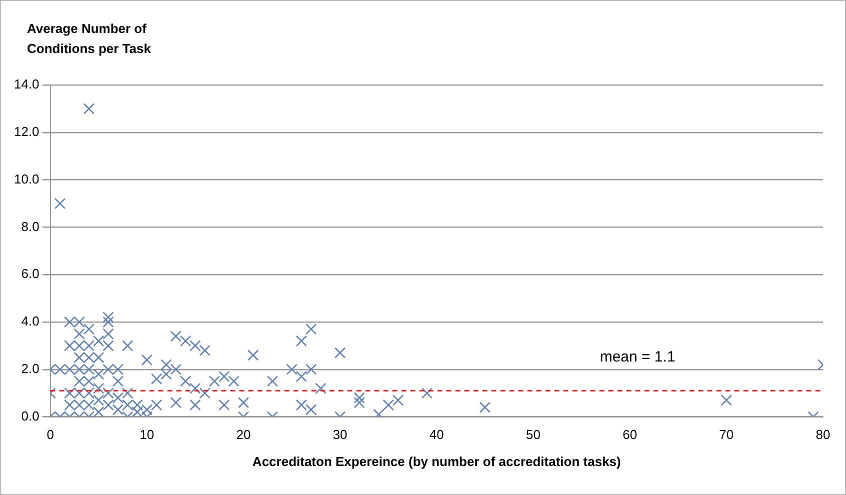 This screenshot has height=495, width=846. Describe the element at coordinates (243, 434) in the screenshot. I see `x-tick-label: 20` at that location.